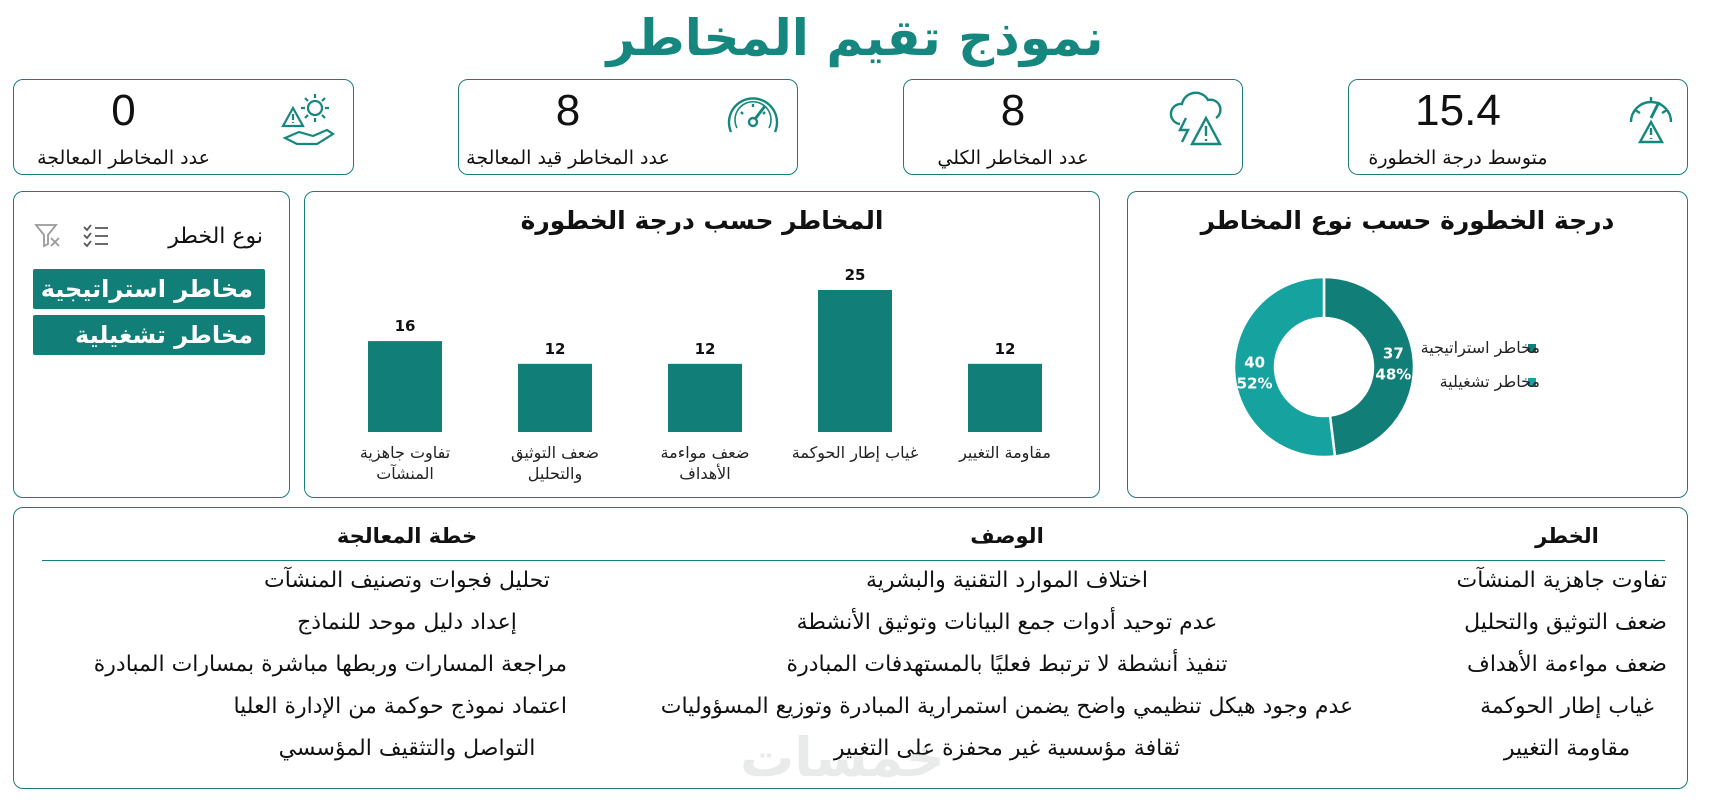  Describe the element at coordinates (149, 335) in the screenshot. I see `slicer-option-operational: مخاطر تشغيلية` at that location.